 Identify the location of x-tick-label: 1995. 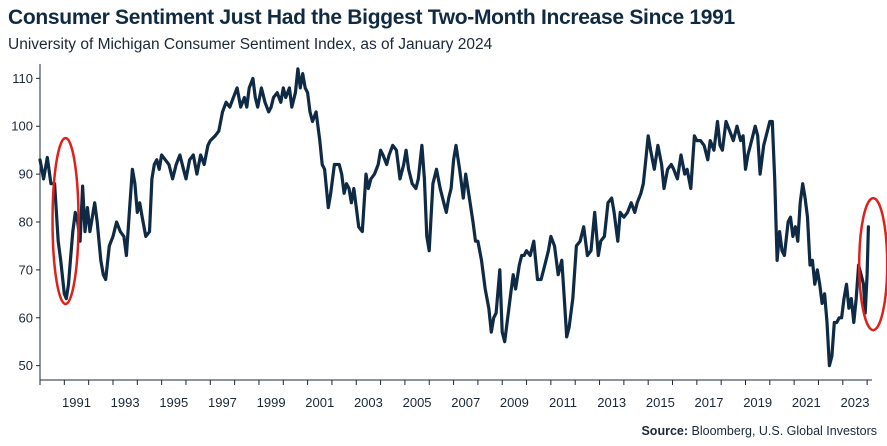
(173, 402).